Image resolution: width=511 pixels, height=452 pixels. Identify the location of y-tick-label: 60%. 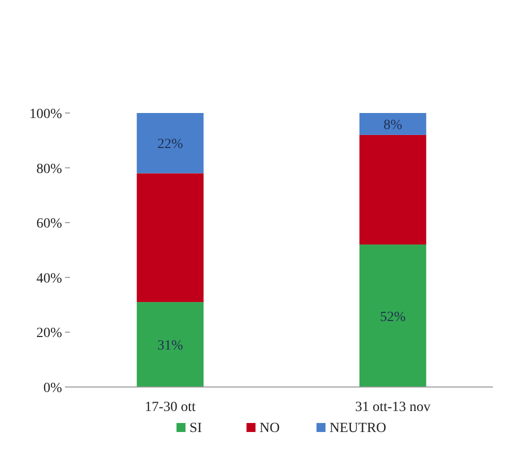
(49, 224).